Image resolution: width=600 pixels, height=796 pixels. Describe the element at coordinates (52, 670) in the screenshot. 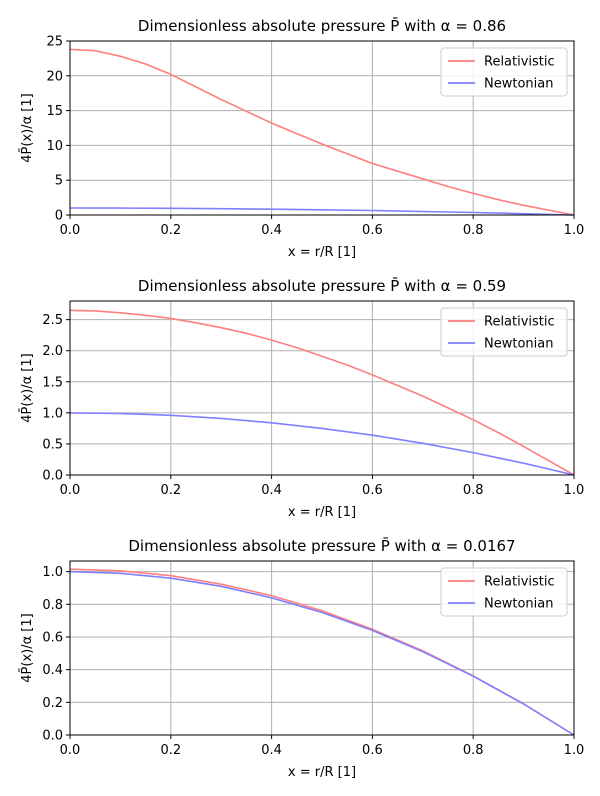

I see `y-tick-label: 0.4` at that location.